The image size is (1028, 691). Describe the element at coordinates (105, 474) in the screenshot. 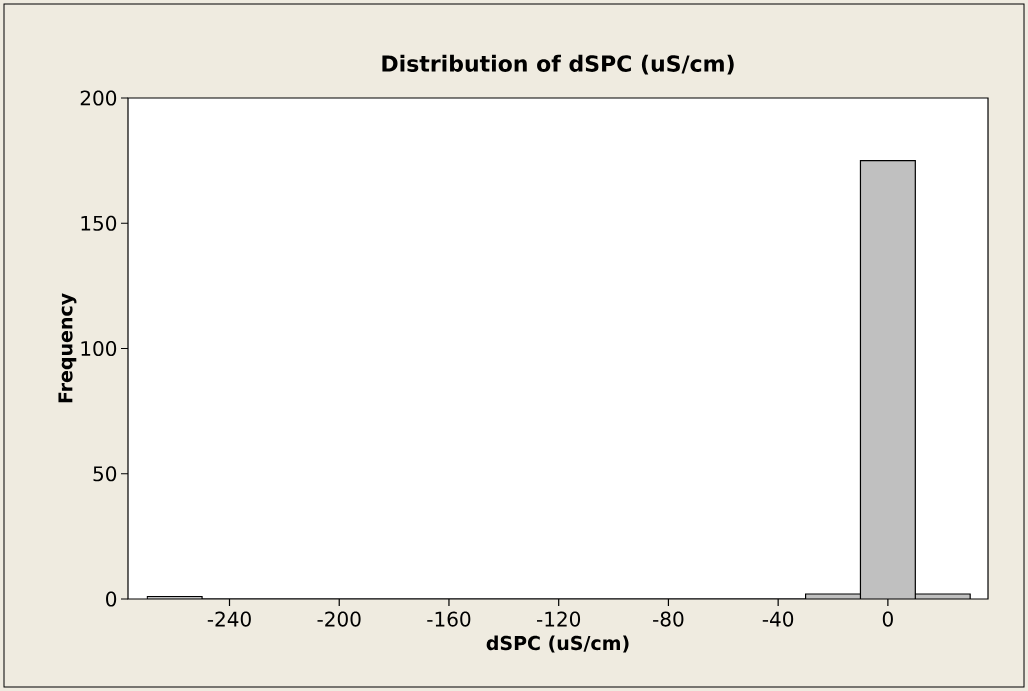

I see `y-tick-label: 50` at that location.